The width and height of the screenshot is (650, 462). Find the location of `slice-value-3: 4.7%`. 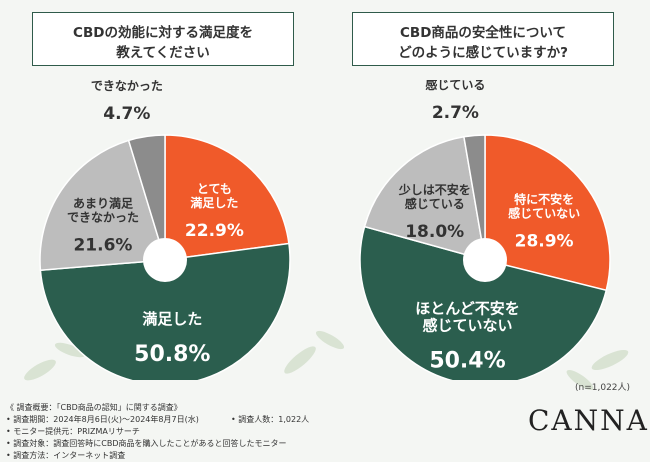

slice-value-3: 4.7% is located at coordinates (126, 114).